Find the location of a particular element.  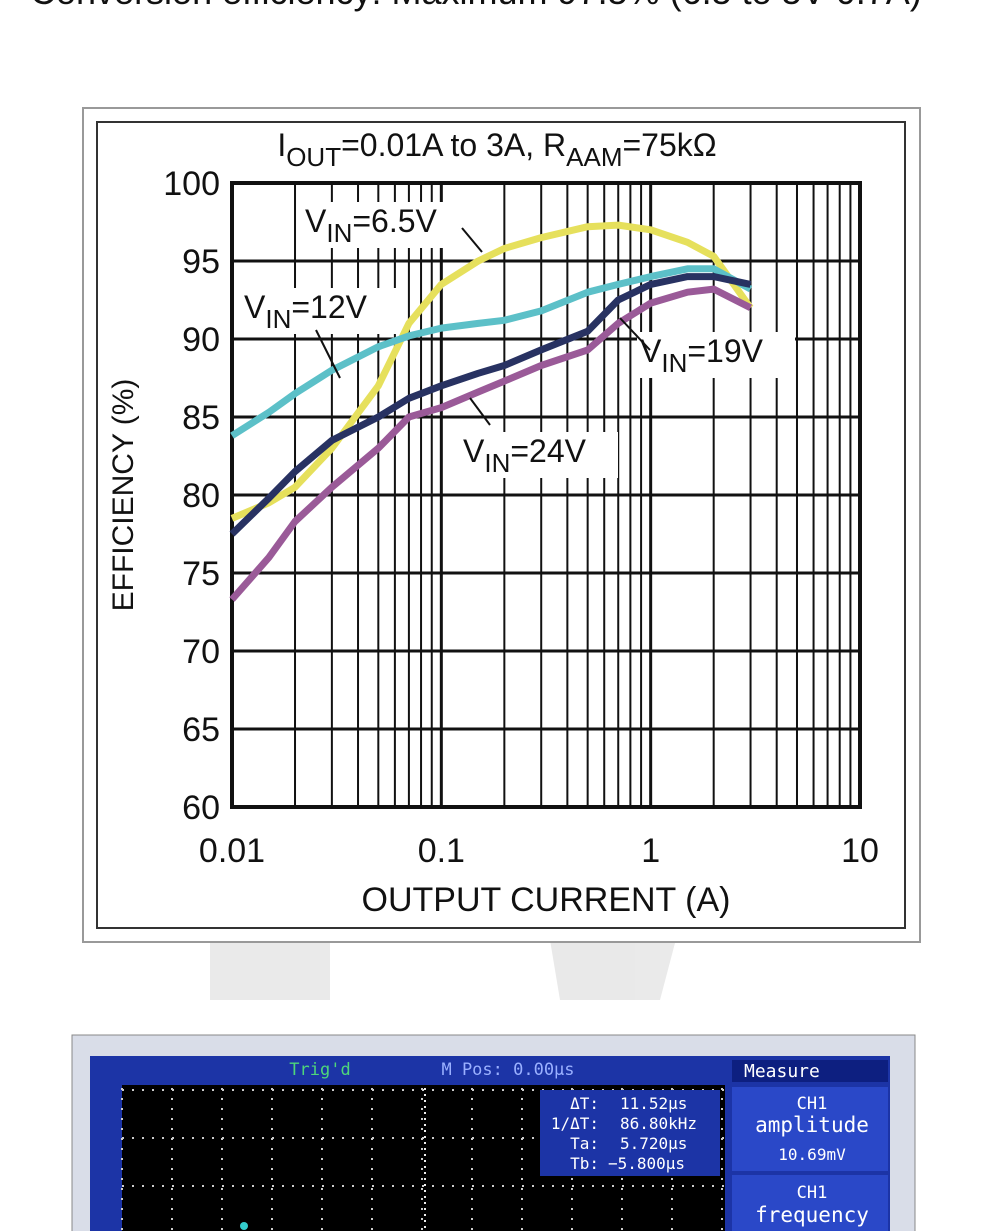

legend-entry: VIN=6.5V is located at coordinates (371, 225).